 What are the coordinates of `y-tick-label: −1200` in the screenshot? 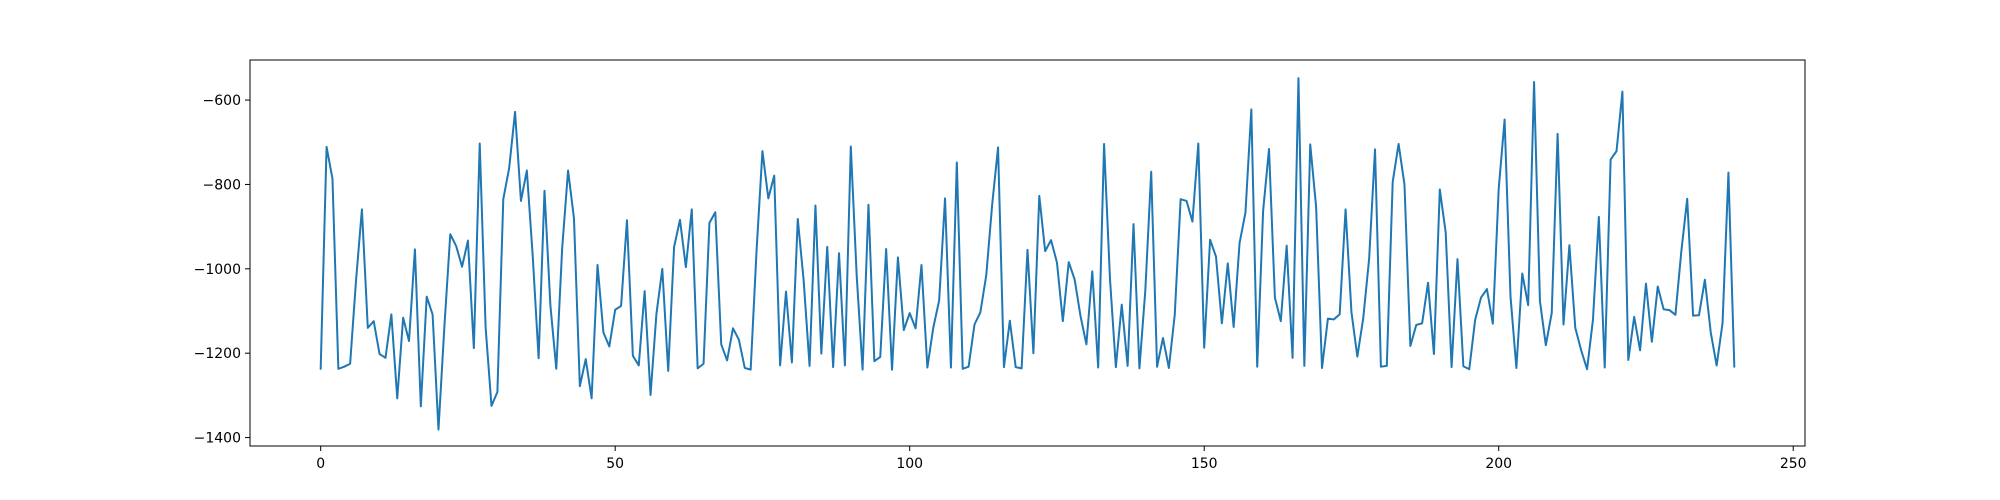 It's located at (217, 354).